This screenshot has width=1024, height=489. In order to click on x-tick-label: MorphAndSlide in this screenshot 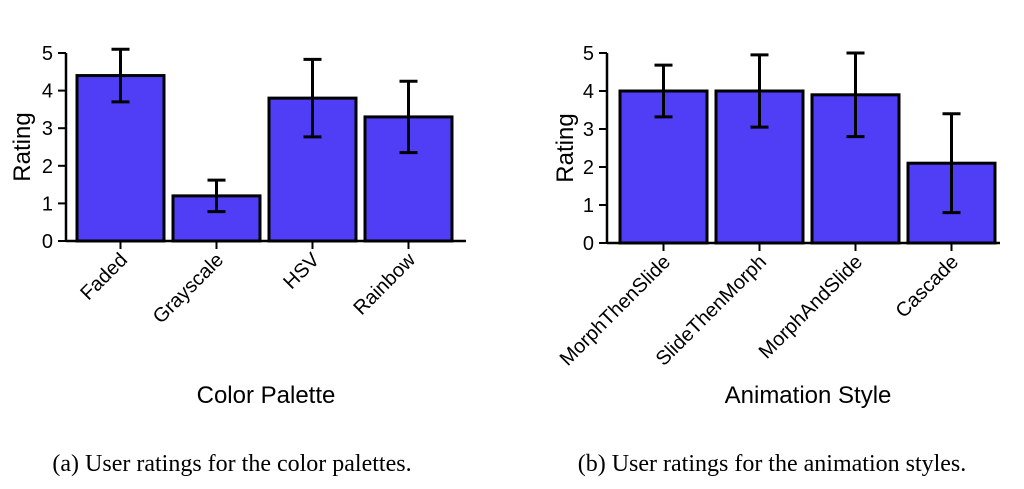, I will do `click(811, 307)`.